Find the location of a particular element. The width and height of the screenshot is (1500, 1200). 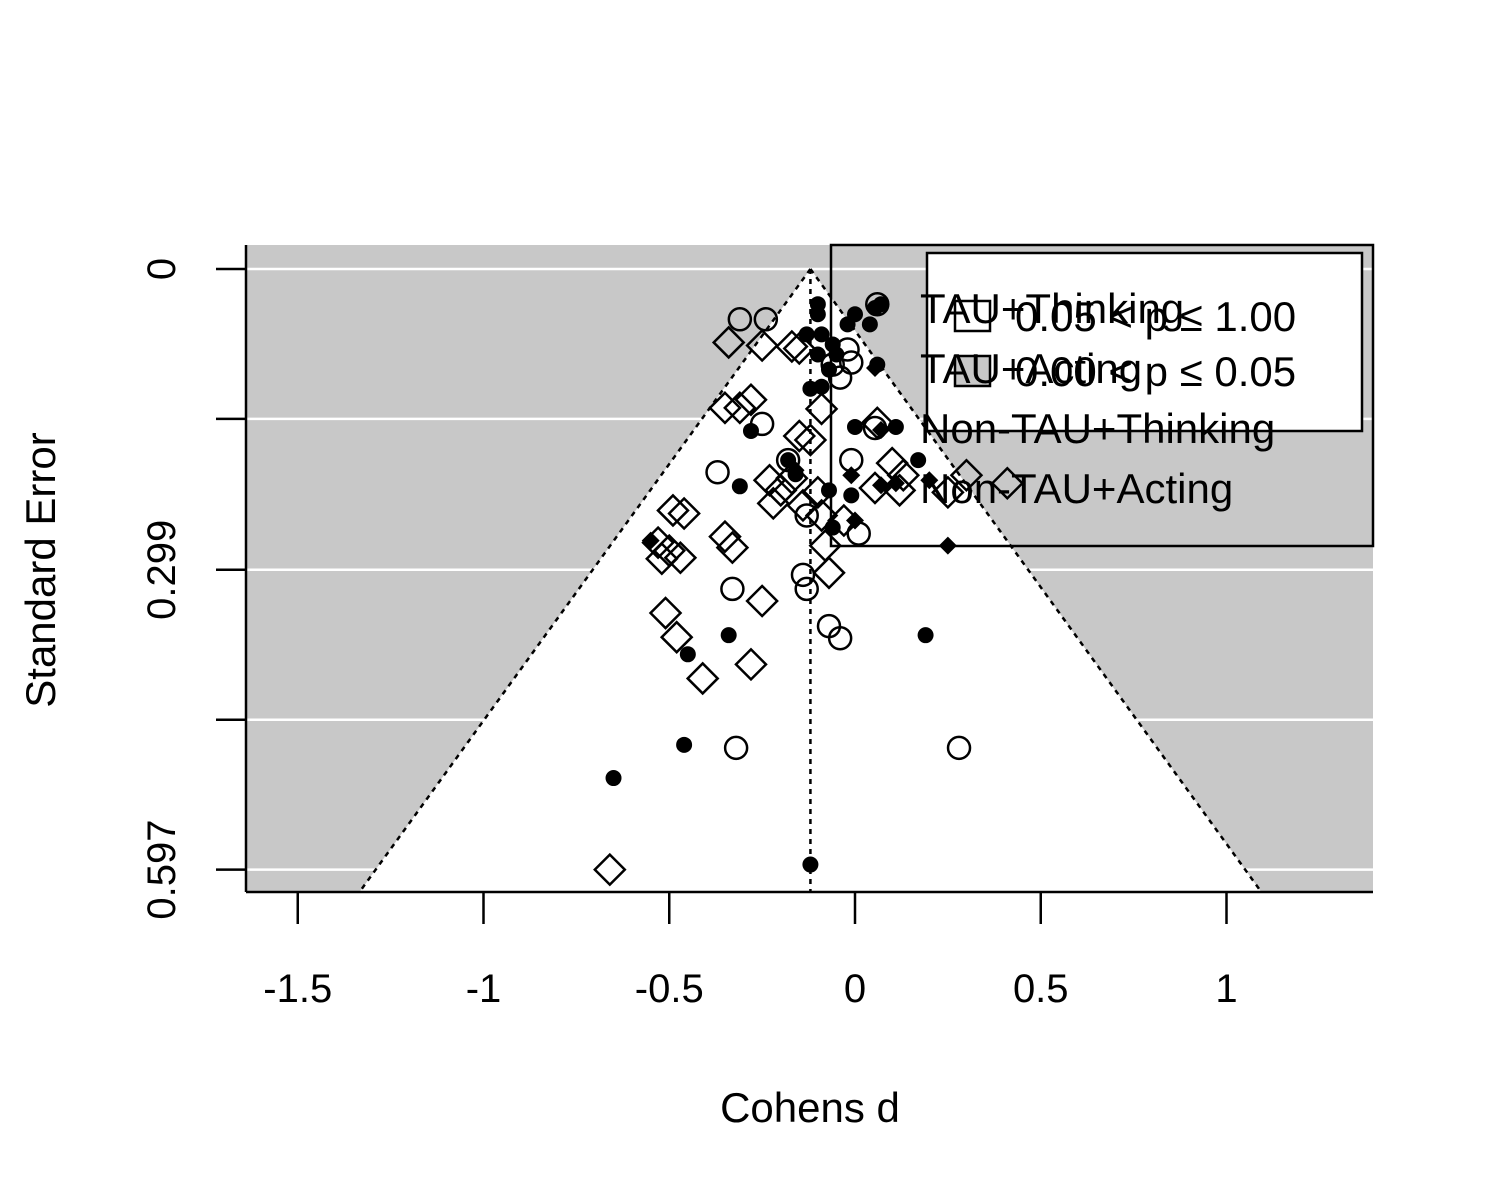

y-axis-title: Standard Error is located at coordinates (40, 569).